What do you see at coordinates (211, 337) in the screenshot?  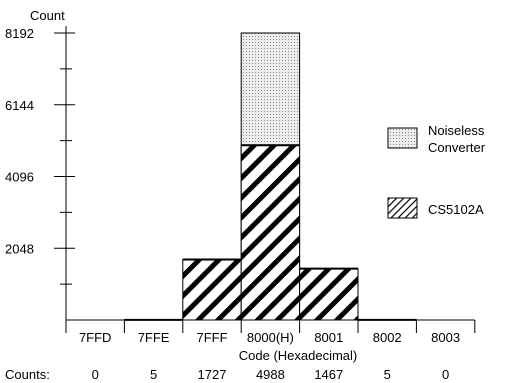 I see `x-tick-label: 7FFF` at bounding box center [211, 337].